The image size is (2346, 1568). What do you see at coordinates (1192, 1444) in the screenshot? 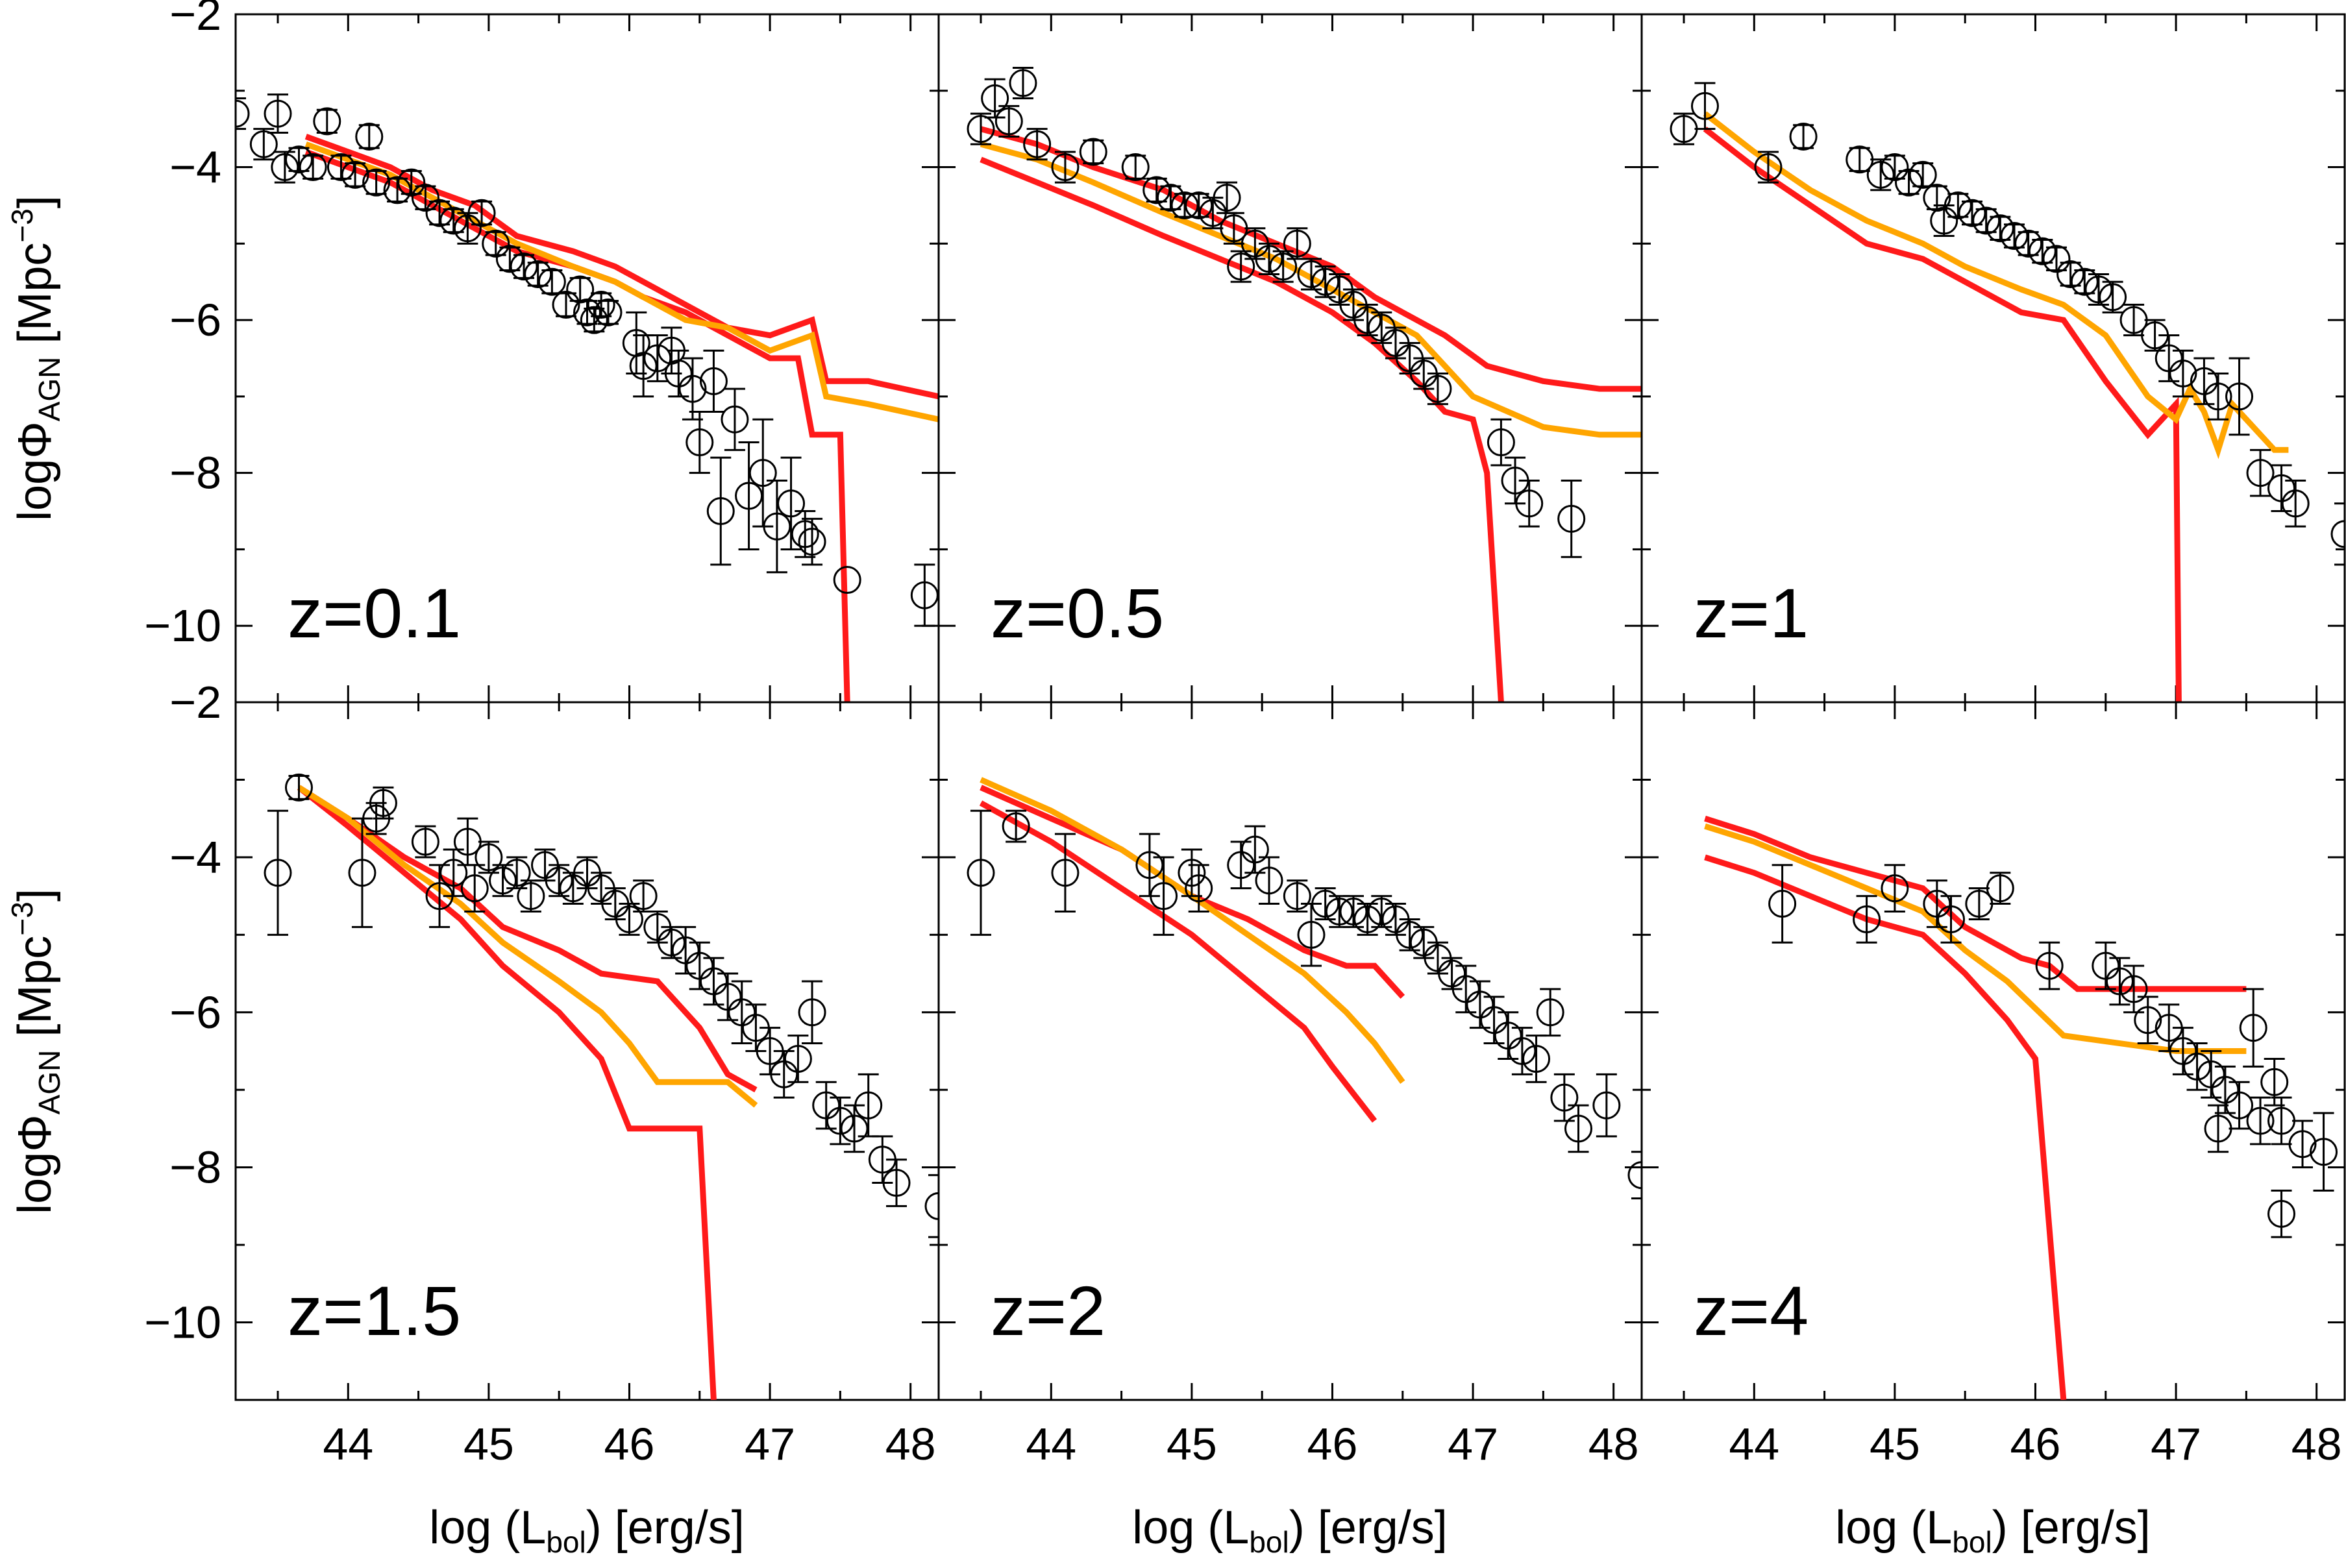
I see `x-tick-label: 45` at bounding box center [1192, 1444].